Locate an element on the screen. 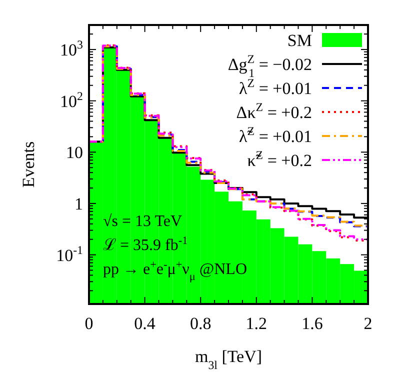 The height and width of the screenshot is (372, 413). annotation: ℒ = 35.9 fb$^{-1}$ is located at coordinates (145, 244).